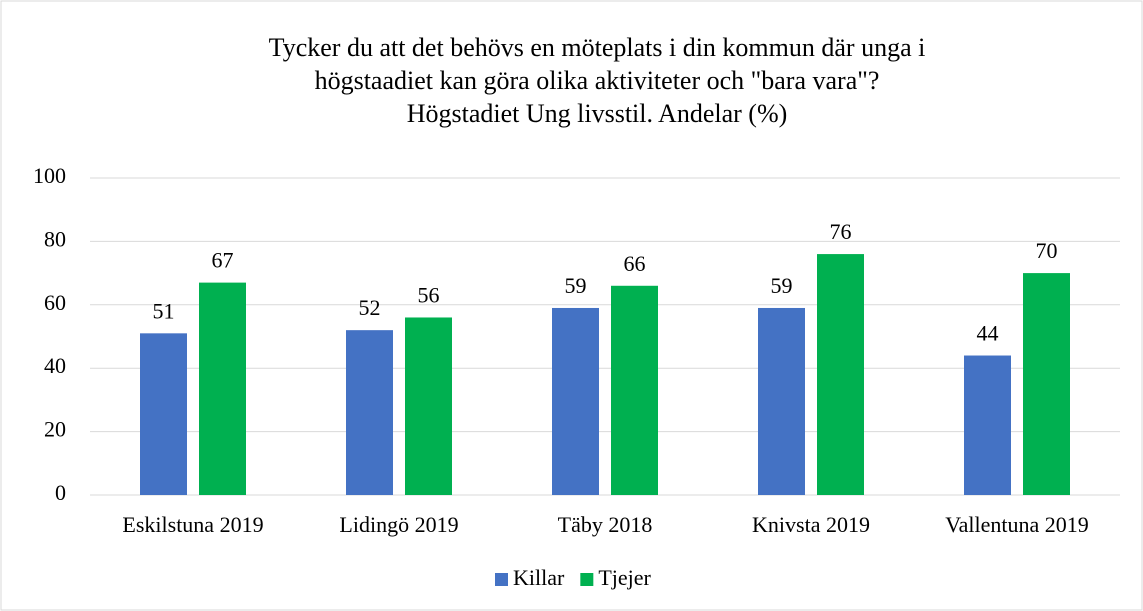  What do you see at coordinates (55, 365) in the screenshot?
I see `y-tick-label: 40` at bounding box center [55, 365].